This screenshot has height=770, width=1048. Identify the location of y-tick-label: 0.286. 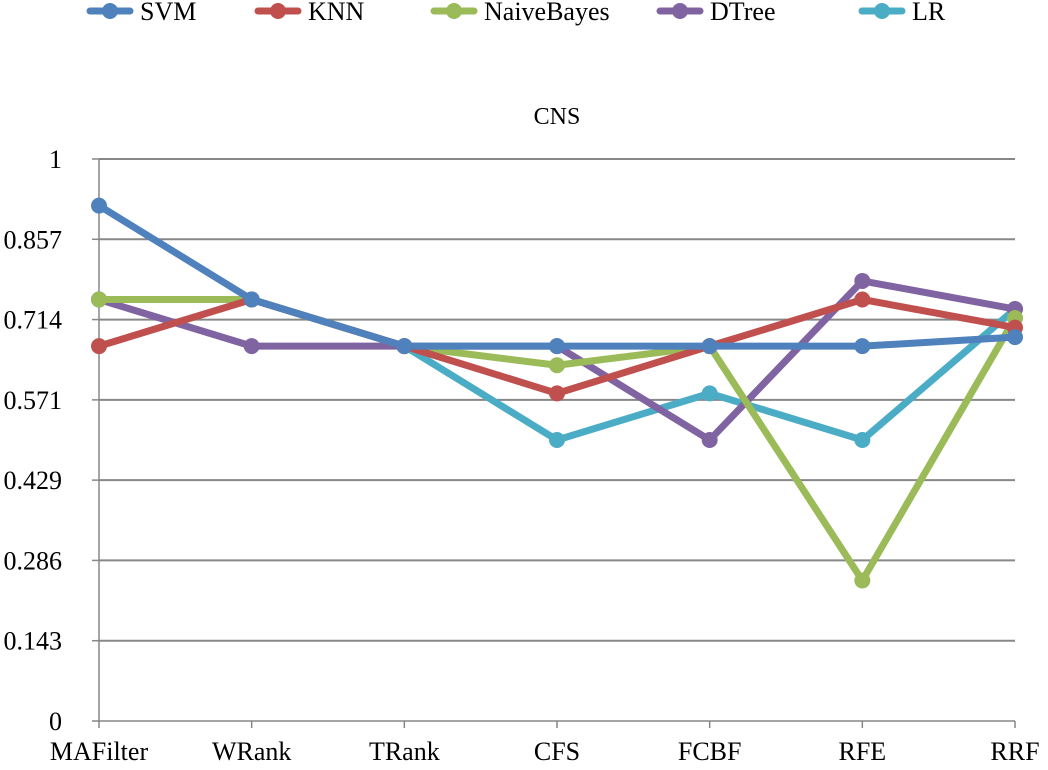
(33, 560).